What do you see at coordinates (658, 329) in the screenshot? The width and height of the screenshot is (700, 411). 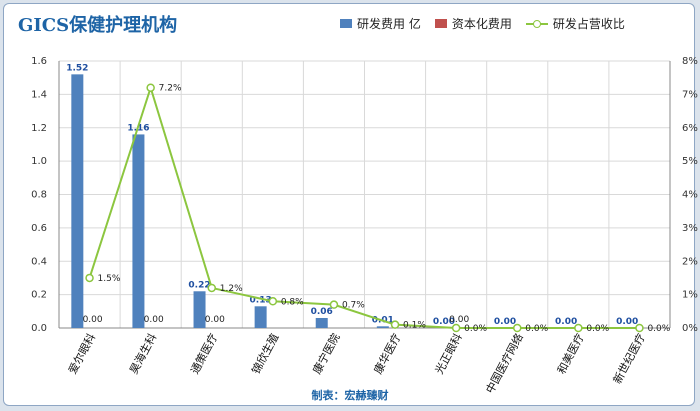 I see `ratio-value-label-9: 0.0%` at bounding box center [658, 329].